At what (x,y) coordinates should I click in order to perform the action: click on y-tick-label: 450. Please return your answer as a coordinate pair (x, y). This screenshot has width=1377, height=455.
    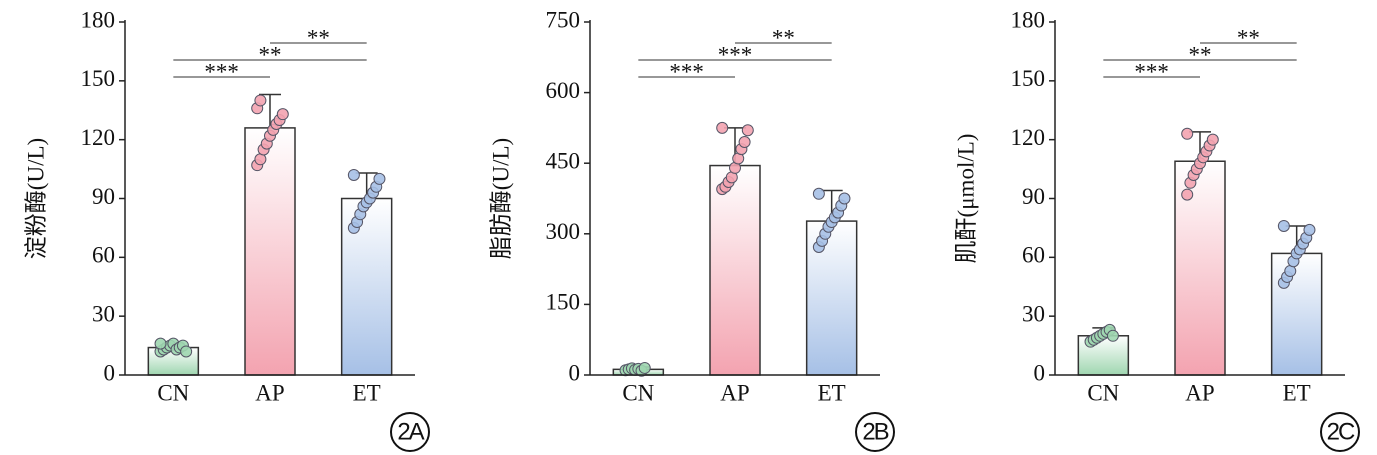
    Looking at the image, I should click on (563, 160).